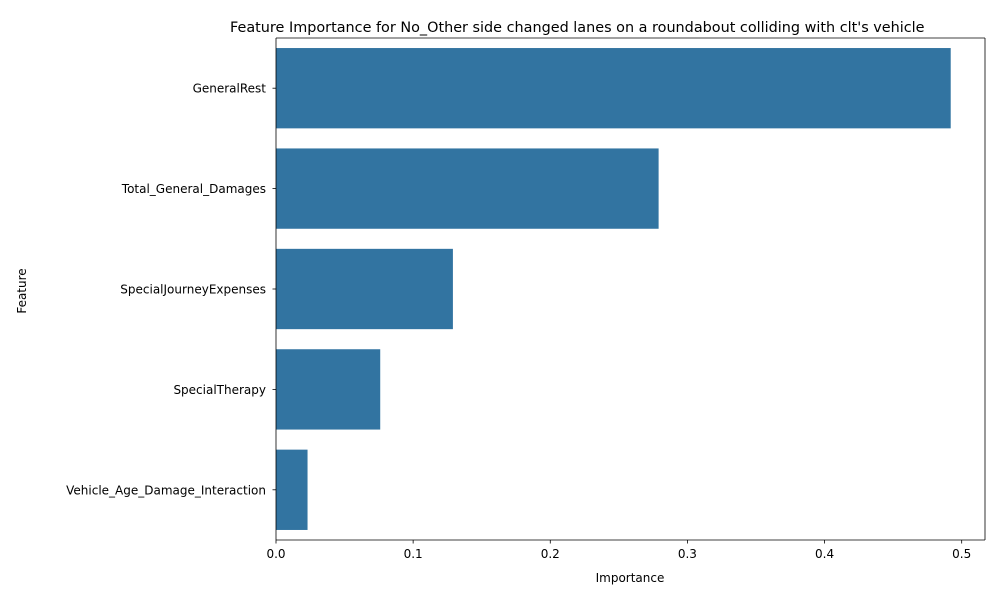 This screenshot has width=1000, height=600. What do you see at coordinates (219, 390) in the screenshot?
I see `y-tick-label: SpecialTherapy` at bounding box center [219, 390].